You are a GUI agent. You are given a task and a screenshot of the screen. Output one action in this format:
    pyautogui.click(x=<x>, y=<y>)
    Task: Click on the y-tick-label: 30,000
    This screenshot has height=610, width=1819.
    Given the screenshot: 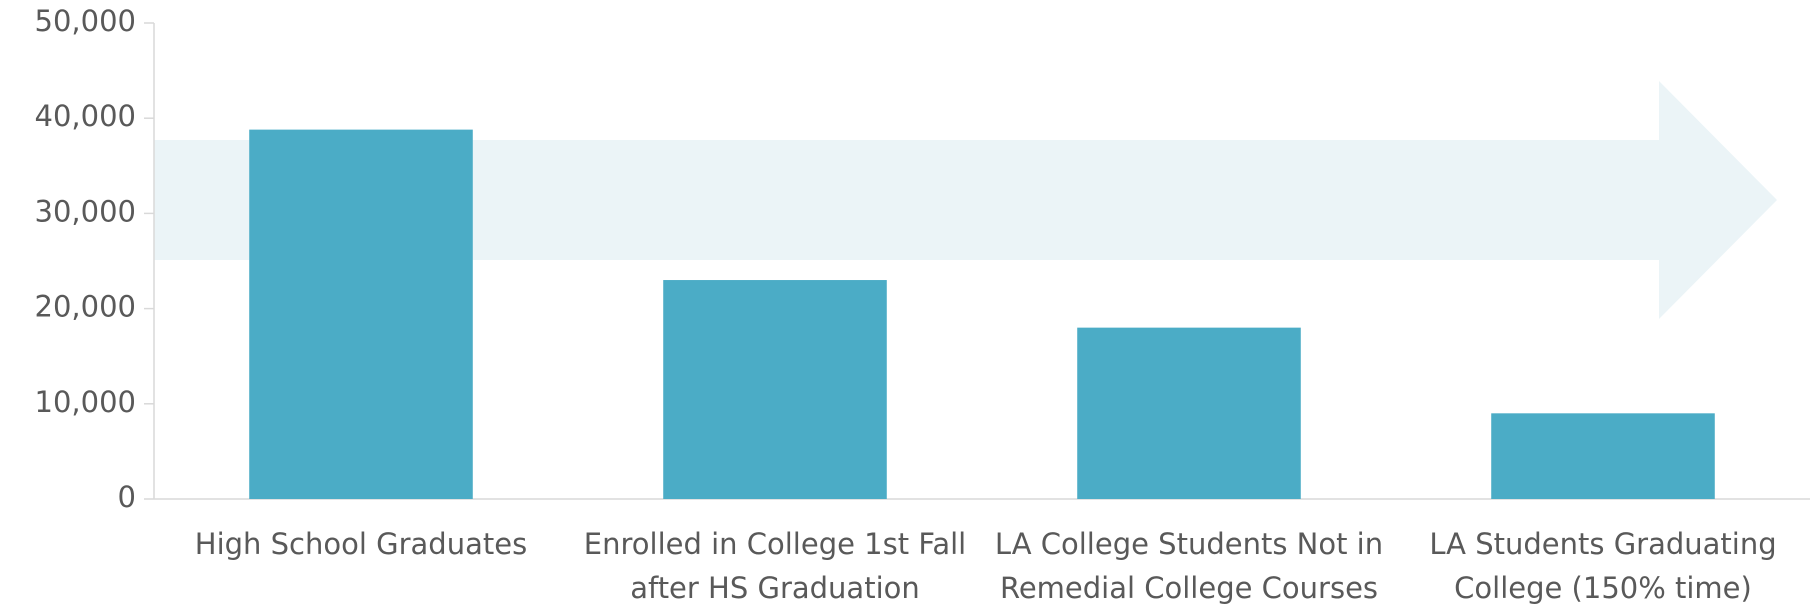 What is the action you would take?
    pyautogui.click(x=85, y=211)
    